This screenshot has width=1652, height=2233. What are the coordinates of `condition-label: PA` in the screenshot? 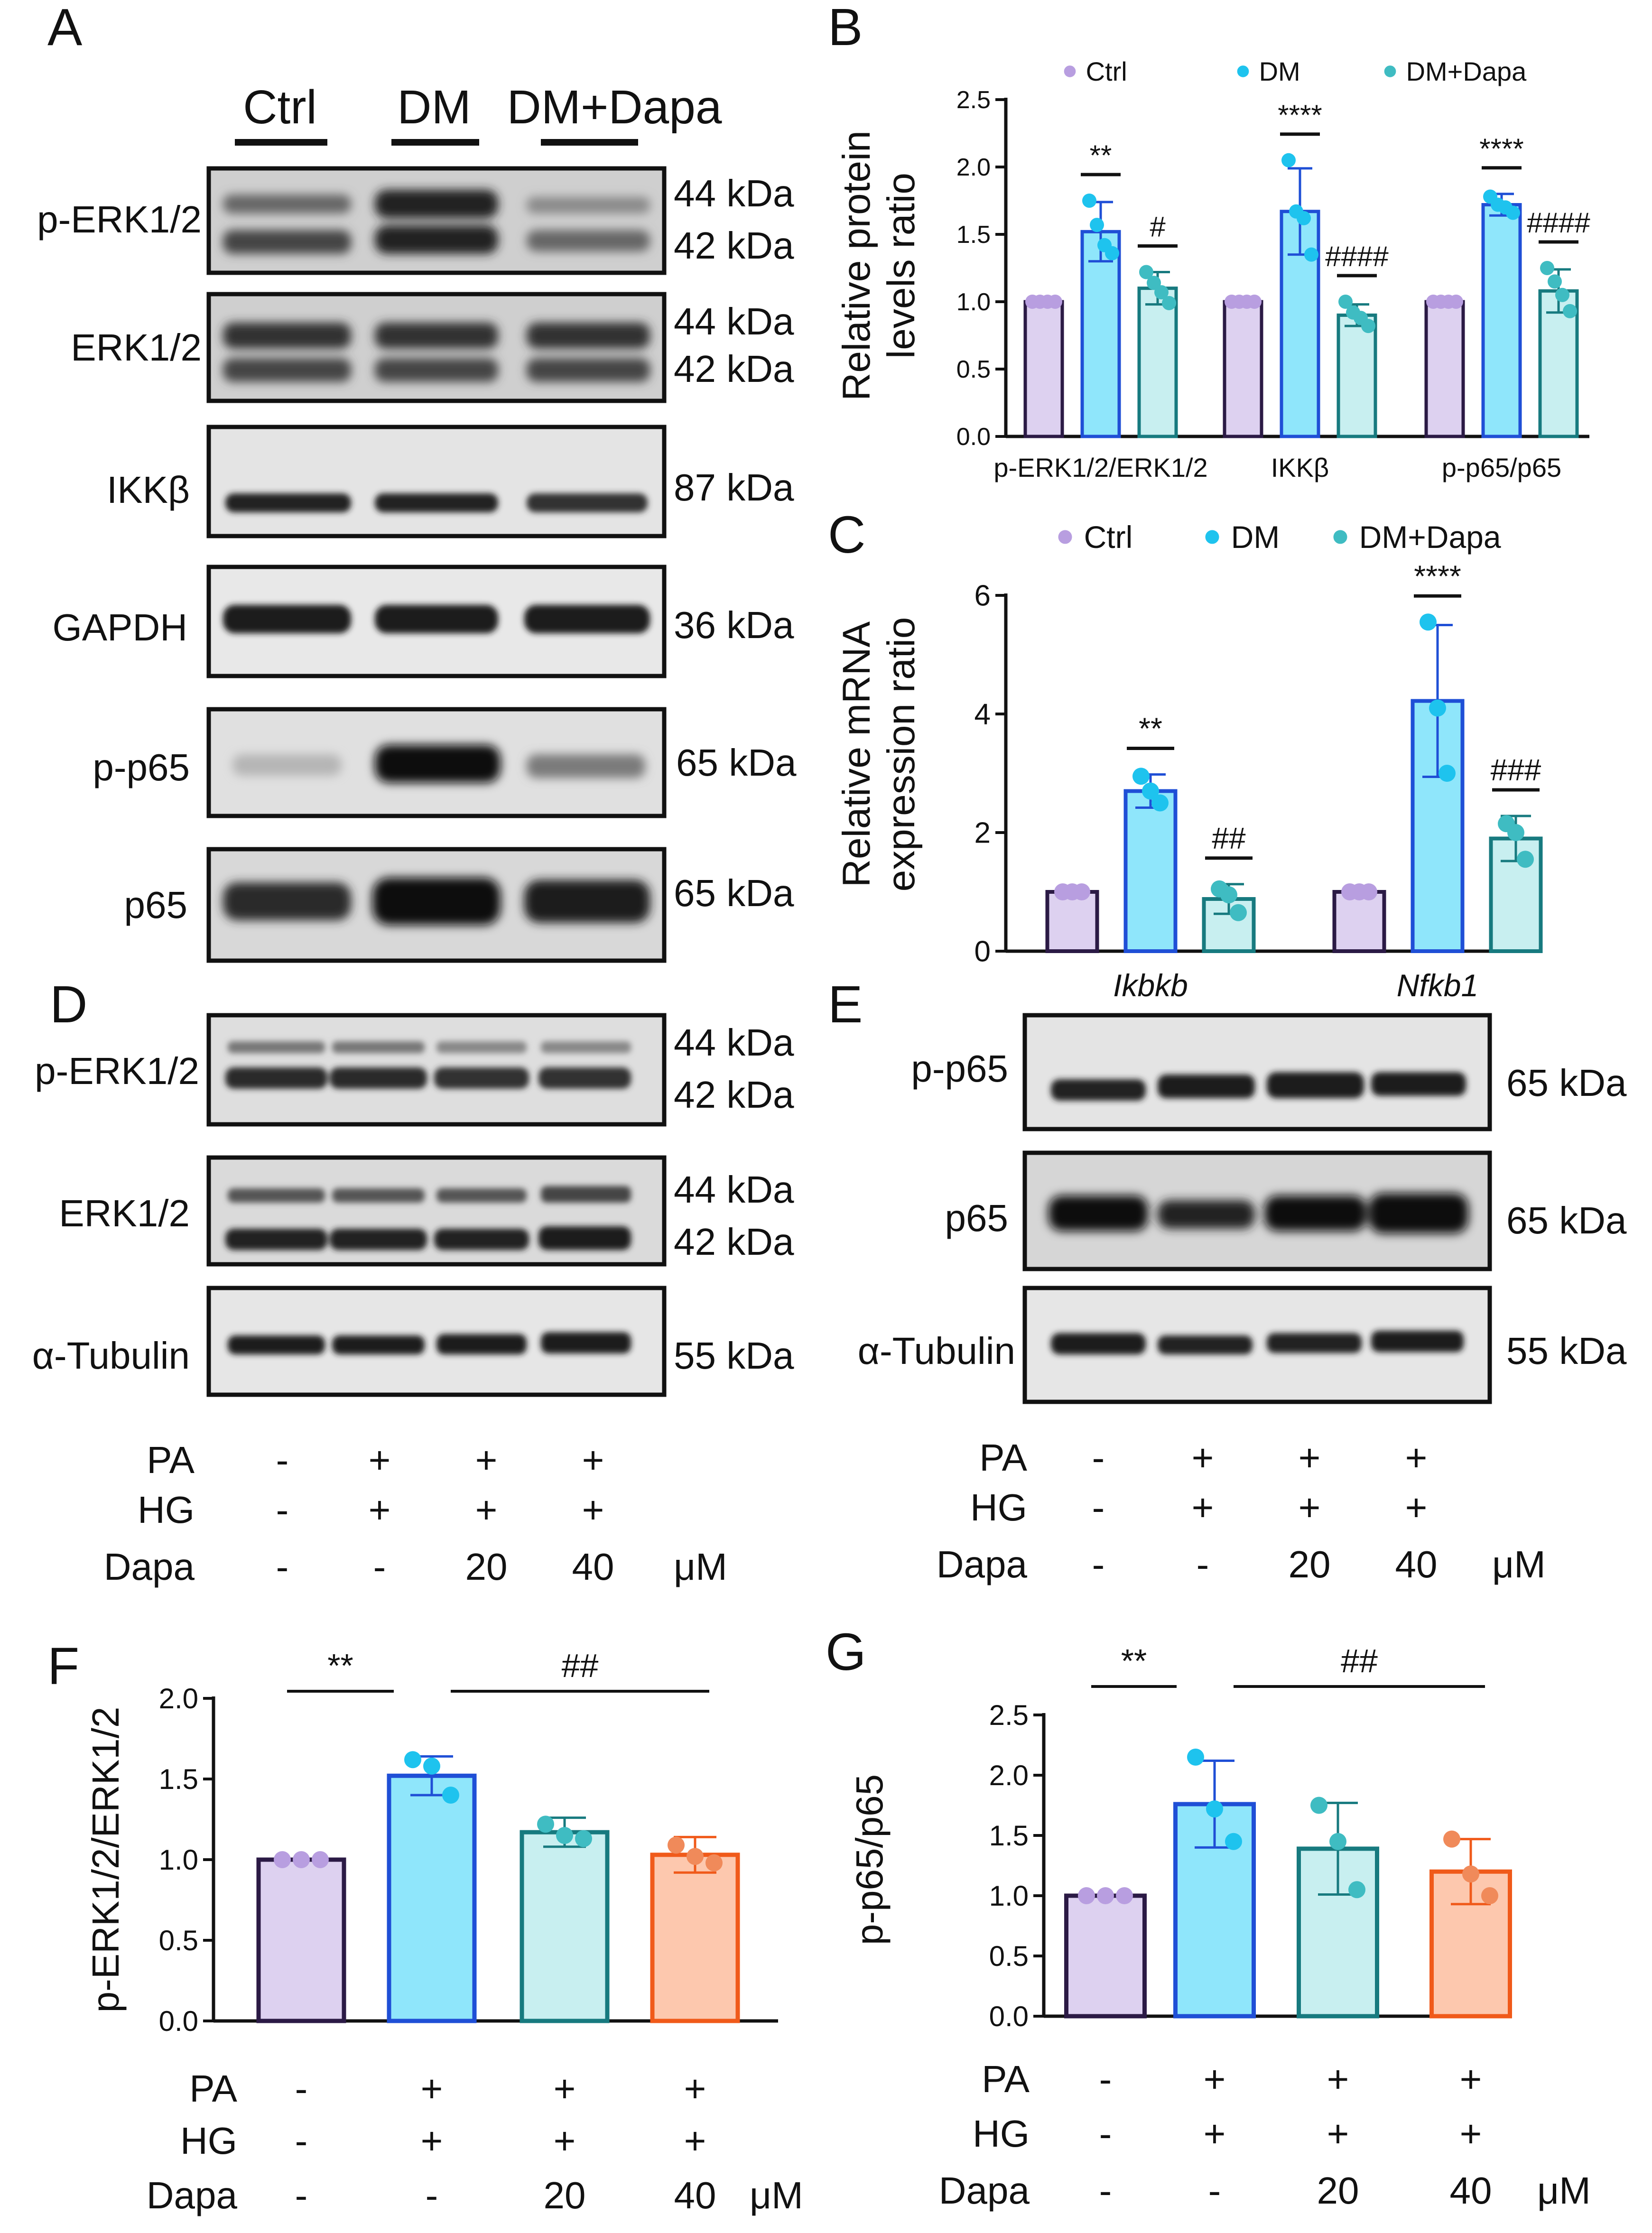 It's located at (1006, 2079).